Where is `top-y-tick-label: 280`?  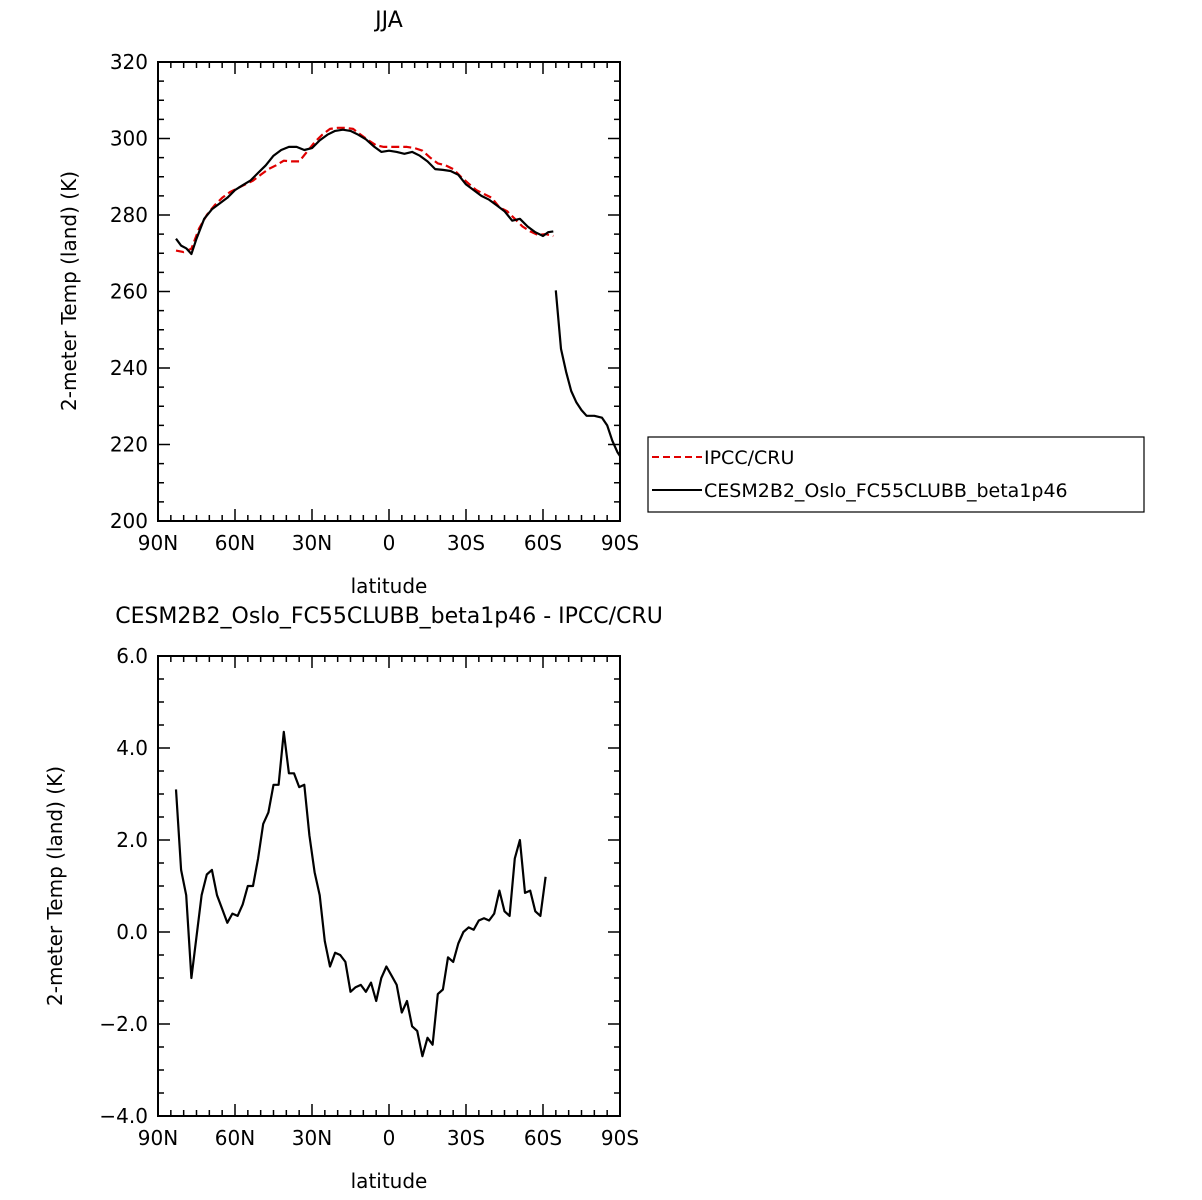 top-y-tick-label: 280 is located at coordinates (129, 215).